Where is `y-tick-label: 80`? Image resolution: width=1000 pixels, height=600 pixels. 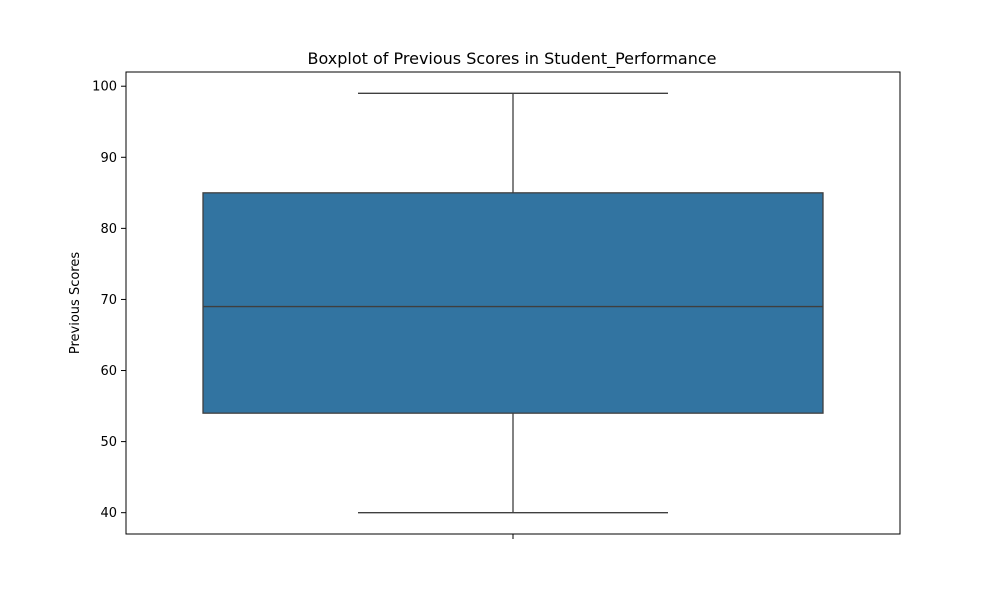 y-tick-label: 80 is located at coordinates (108, 229).